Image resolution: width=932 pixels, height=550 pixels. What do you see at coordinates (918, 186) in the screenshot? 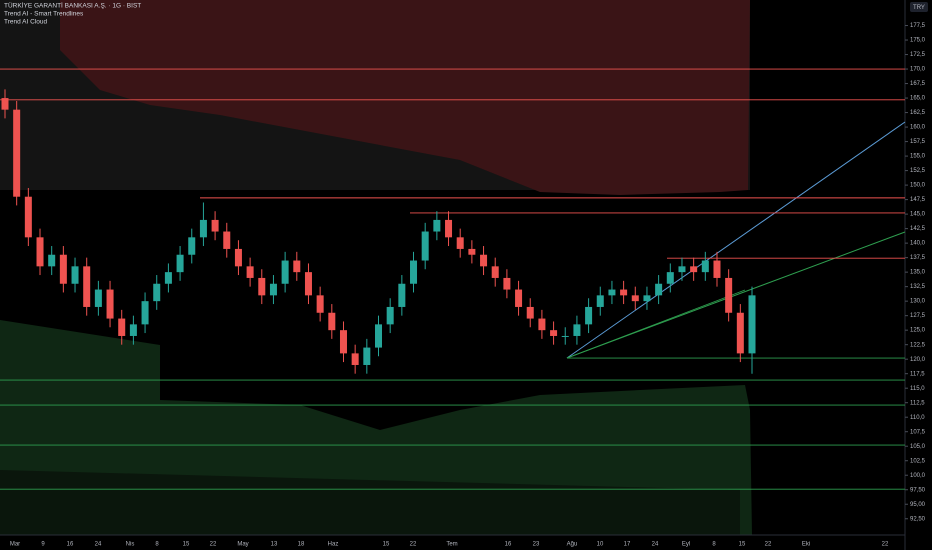
I see `y-tick-label: 150,0` at bounding box center [918, 186].